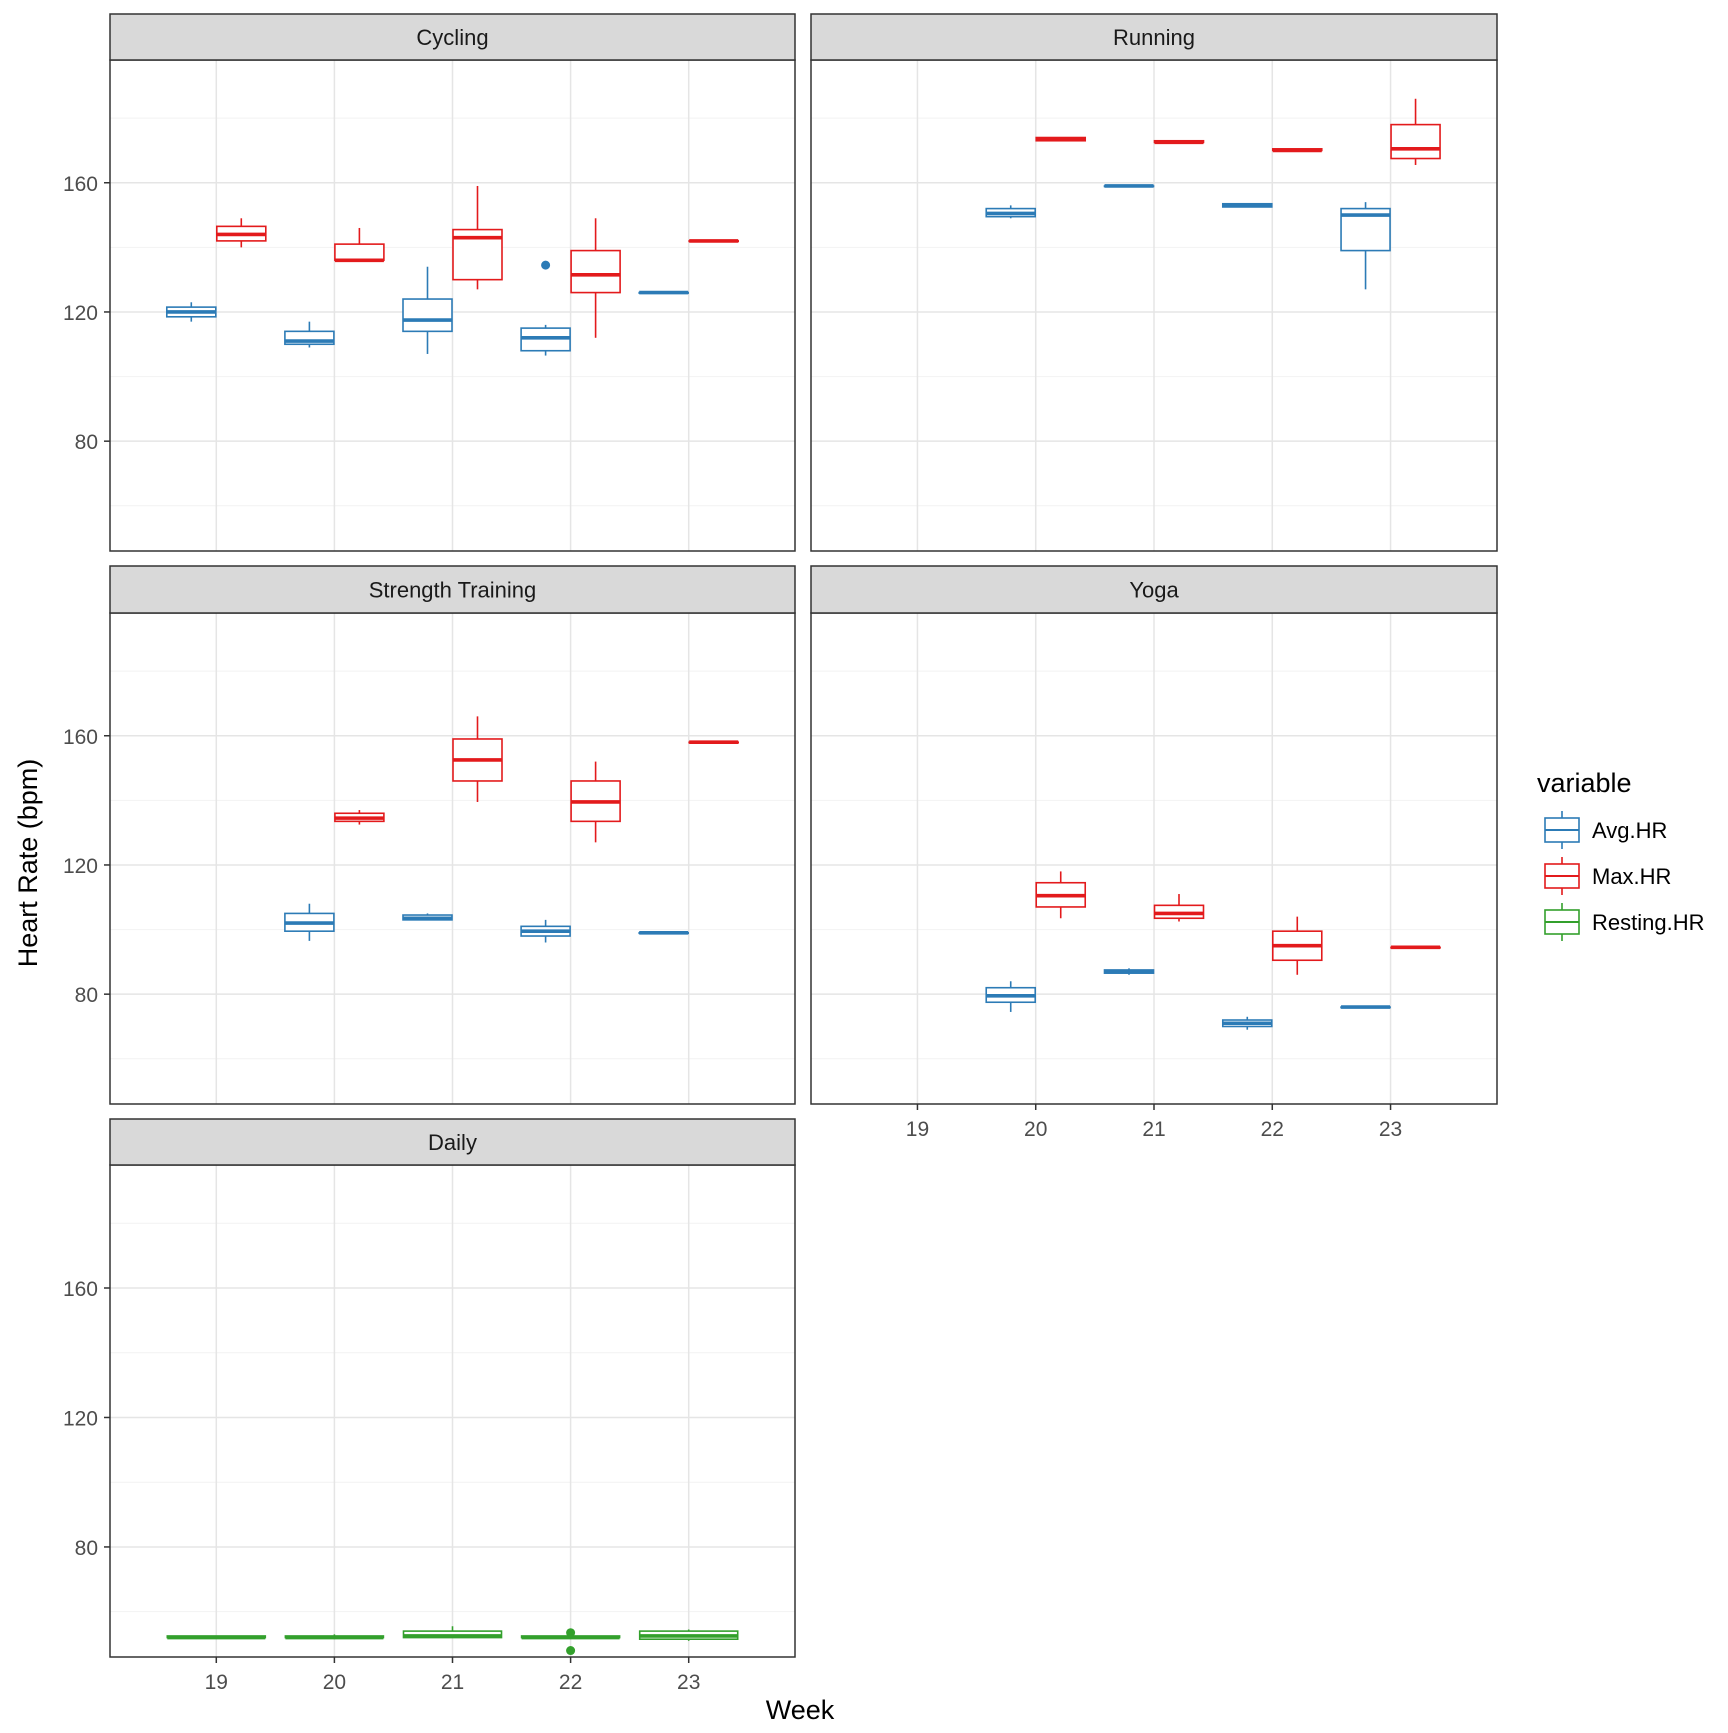  I want to click on legend: variable Avg.HR Max.HR Resting.HR, so click(1620, 854).